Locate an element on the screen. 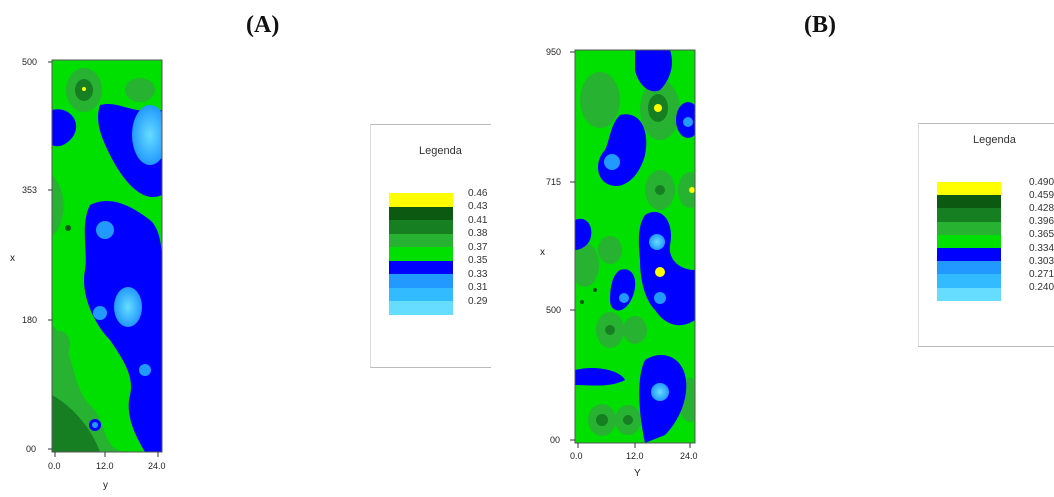  legend-value-0-8: 0.29 is located at coordinates (478, 301).